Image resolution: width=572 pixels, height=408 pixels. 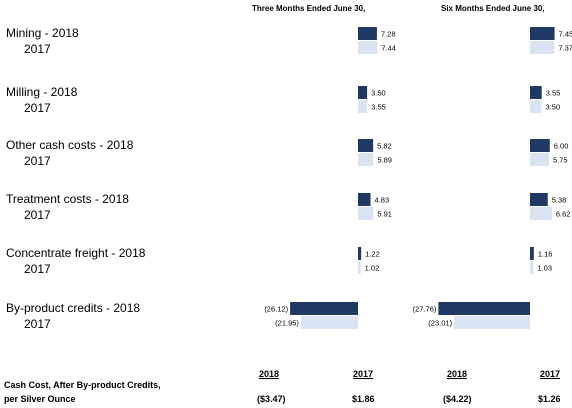 I want to click on value-label-six-2018-other-cash-costs: 6.00, so click(x=561, y=146).